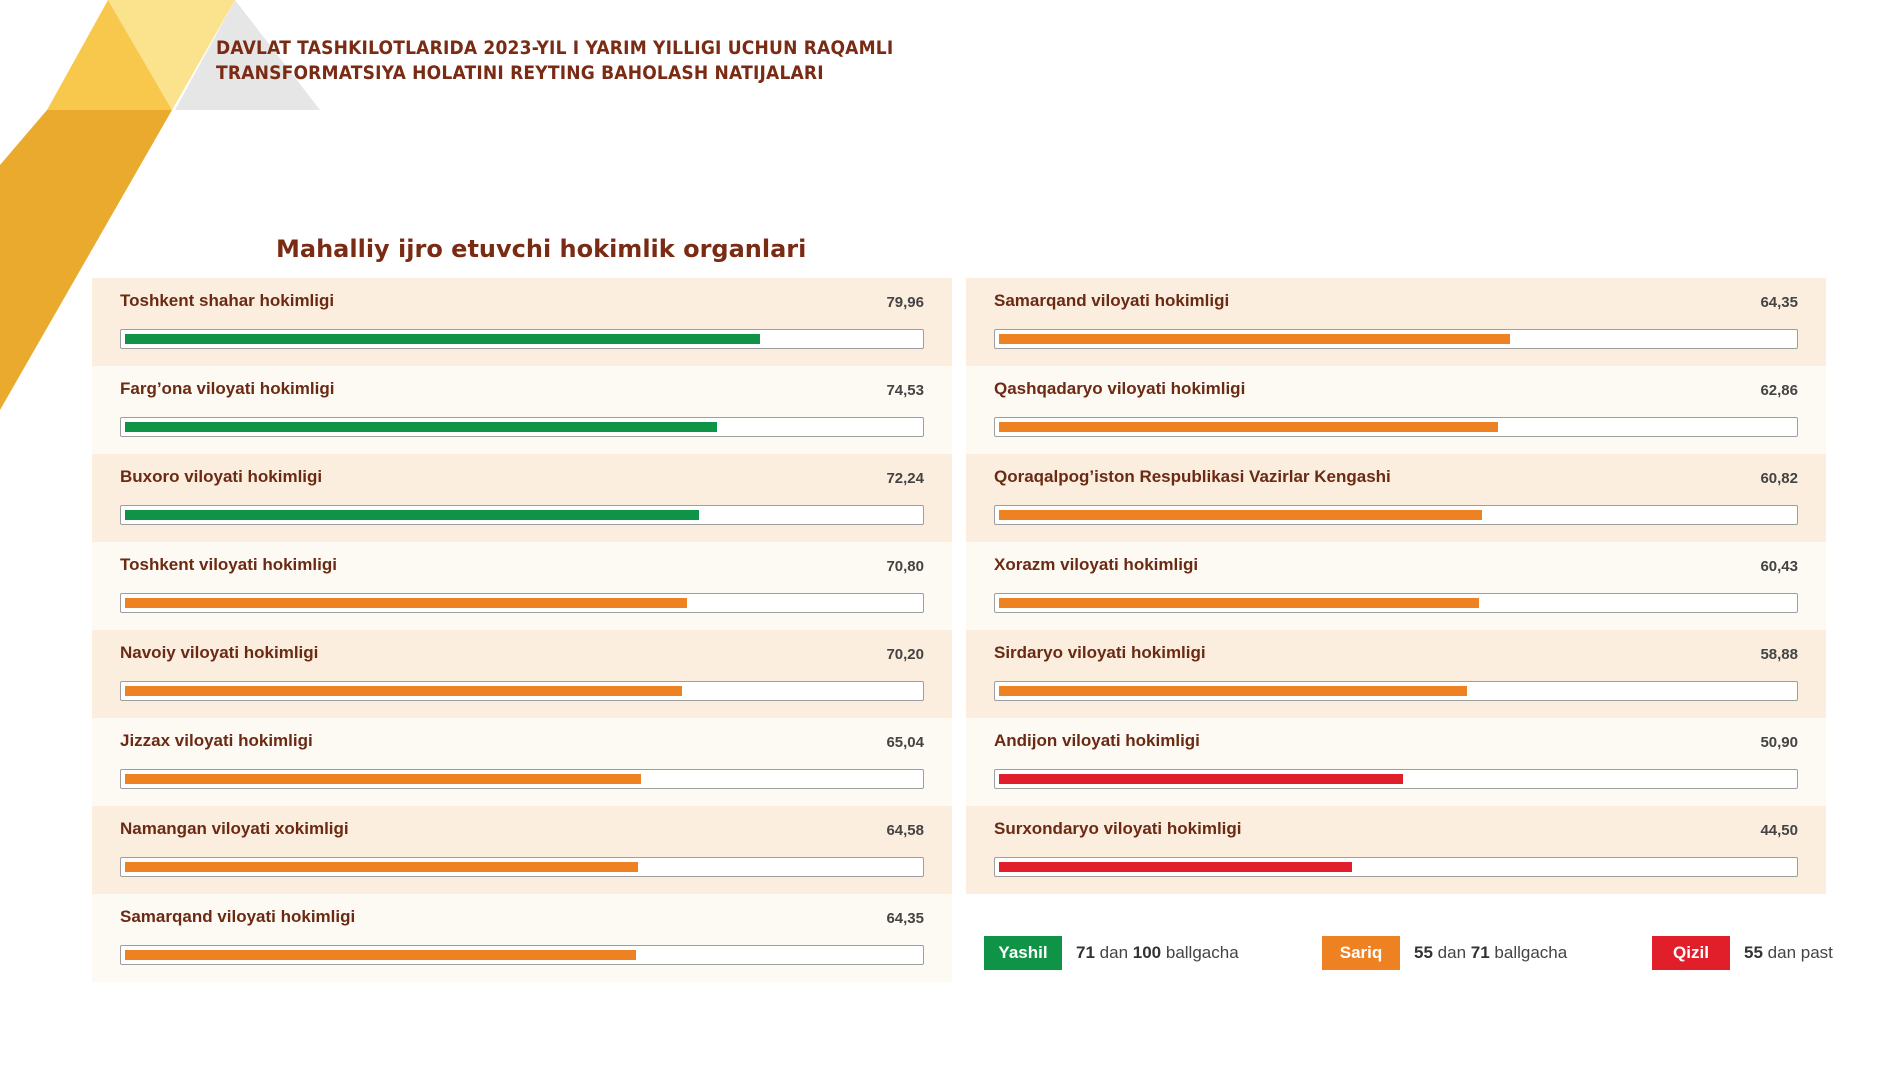  What do you see at coordinates (905, 742) in the screenshot?
I see `bar-value-label: 65,04` at bounding box center [905, 742].